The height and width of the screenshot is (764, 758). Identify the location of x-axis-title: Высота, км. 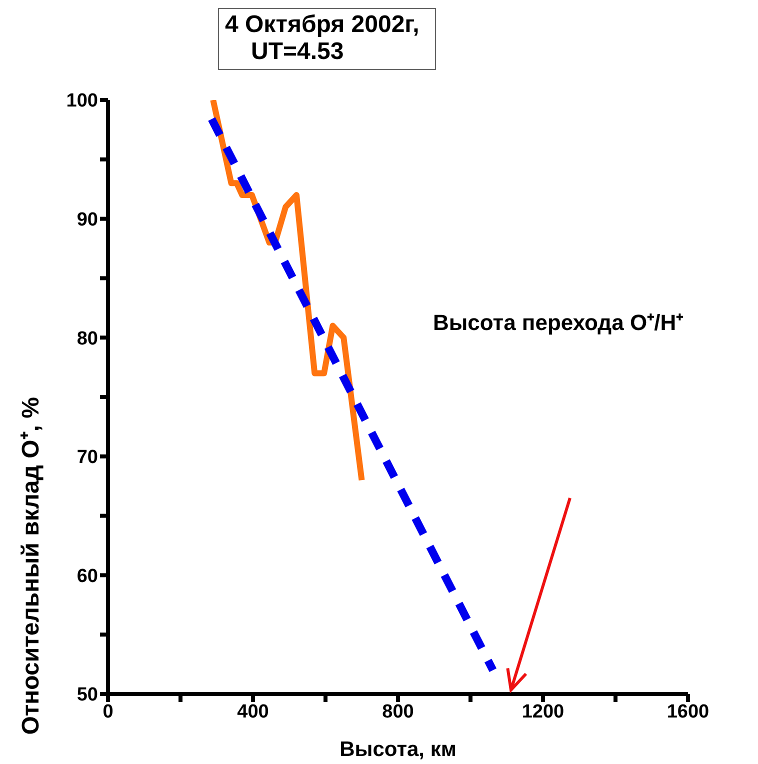
(398, 749).